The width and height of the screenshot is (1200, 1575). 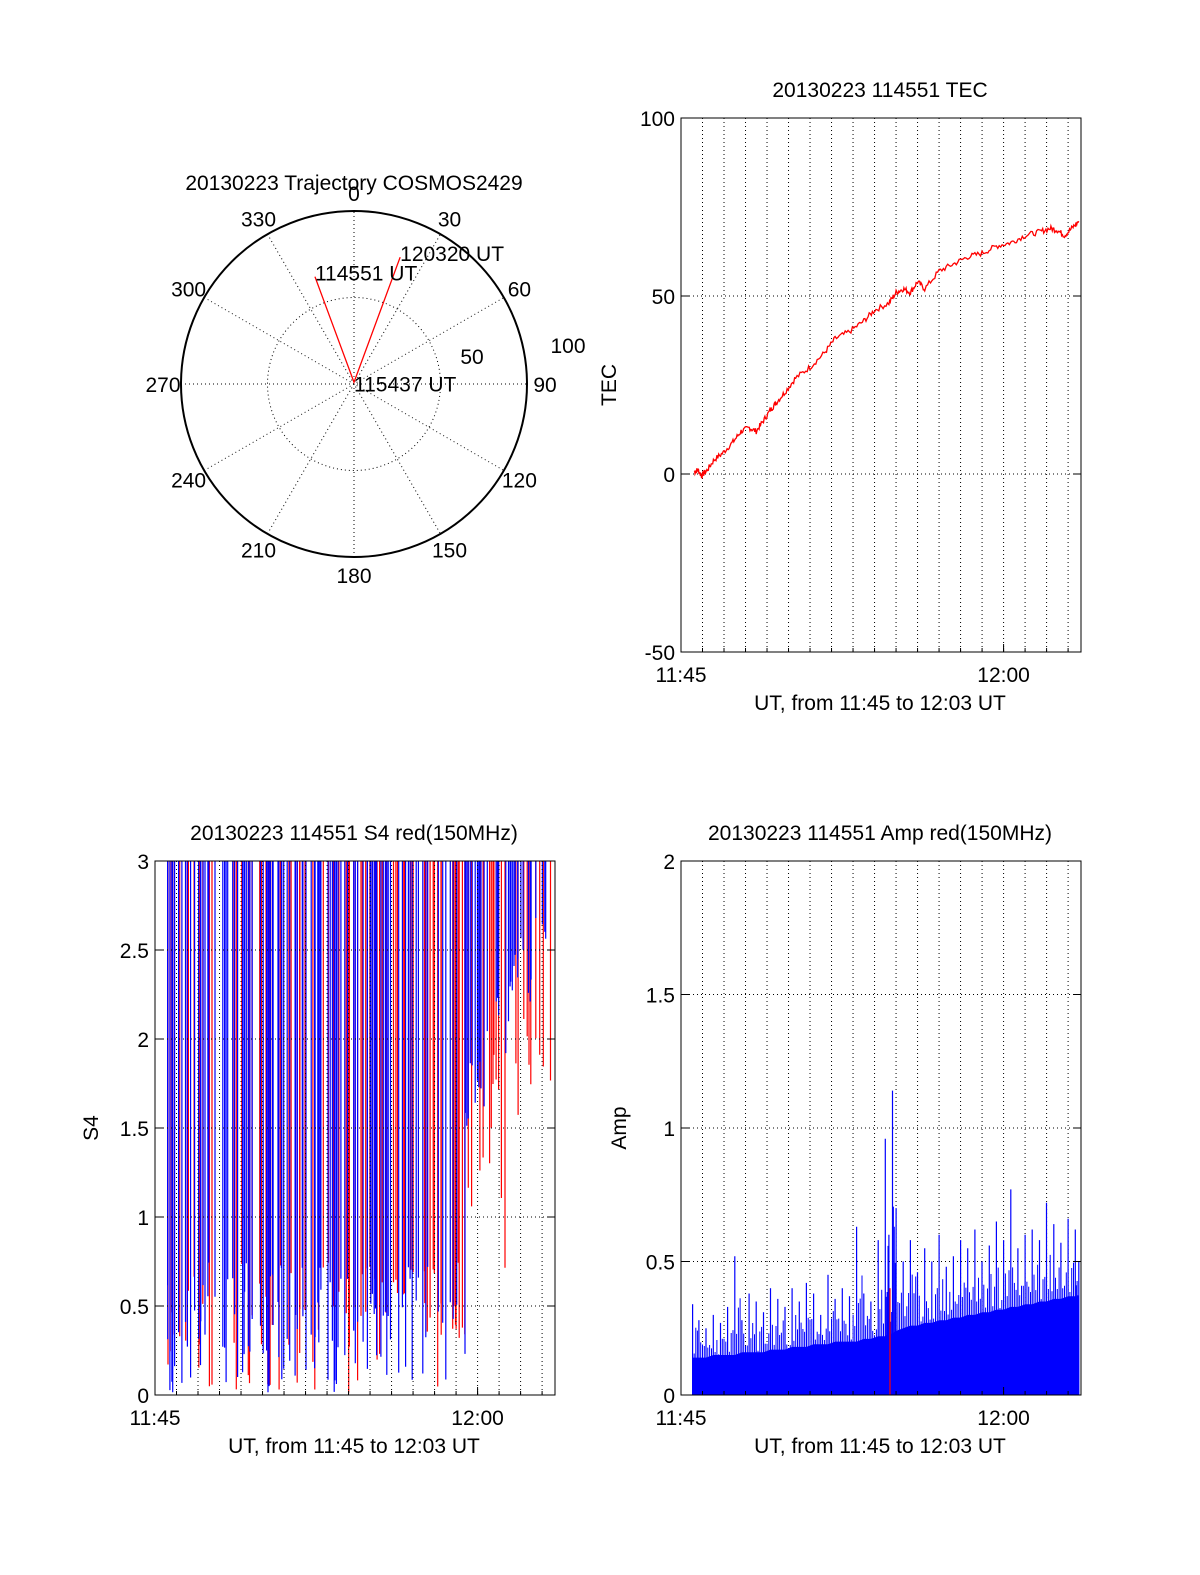 I want to click on amp-tick-labels: 0 0.5 1 1.5 2 11:45 12:00, so click(x=863, y=1140).